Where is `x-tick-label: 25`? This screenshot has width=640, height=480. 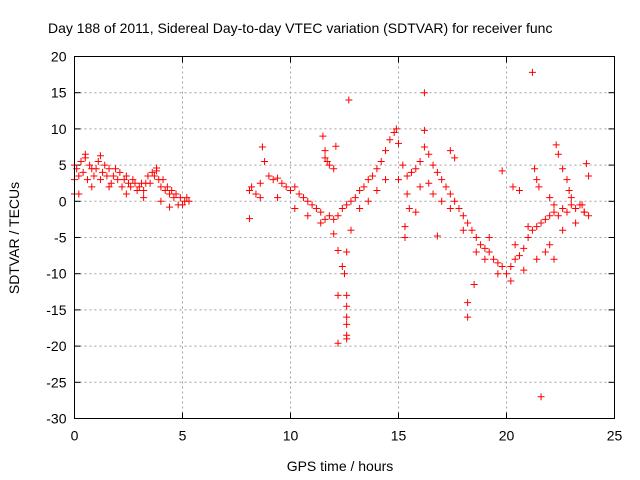 x-tick-label: 25 is located at coordinates (615, 436).